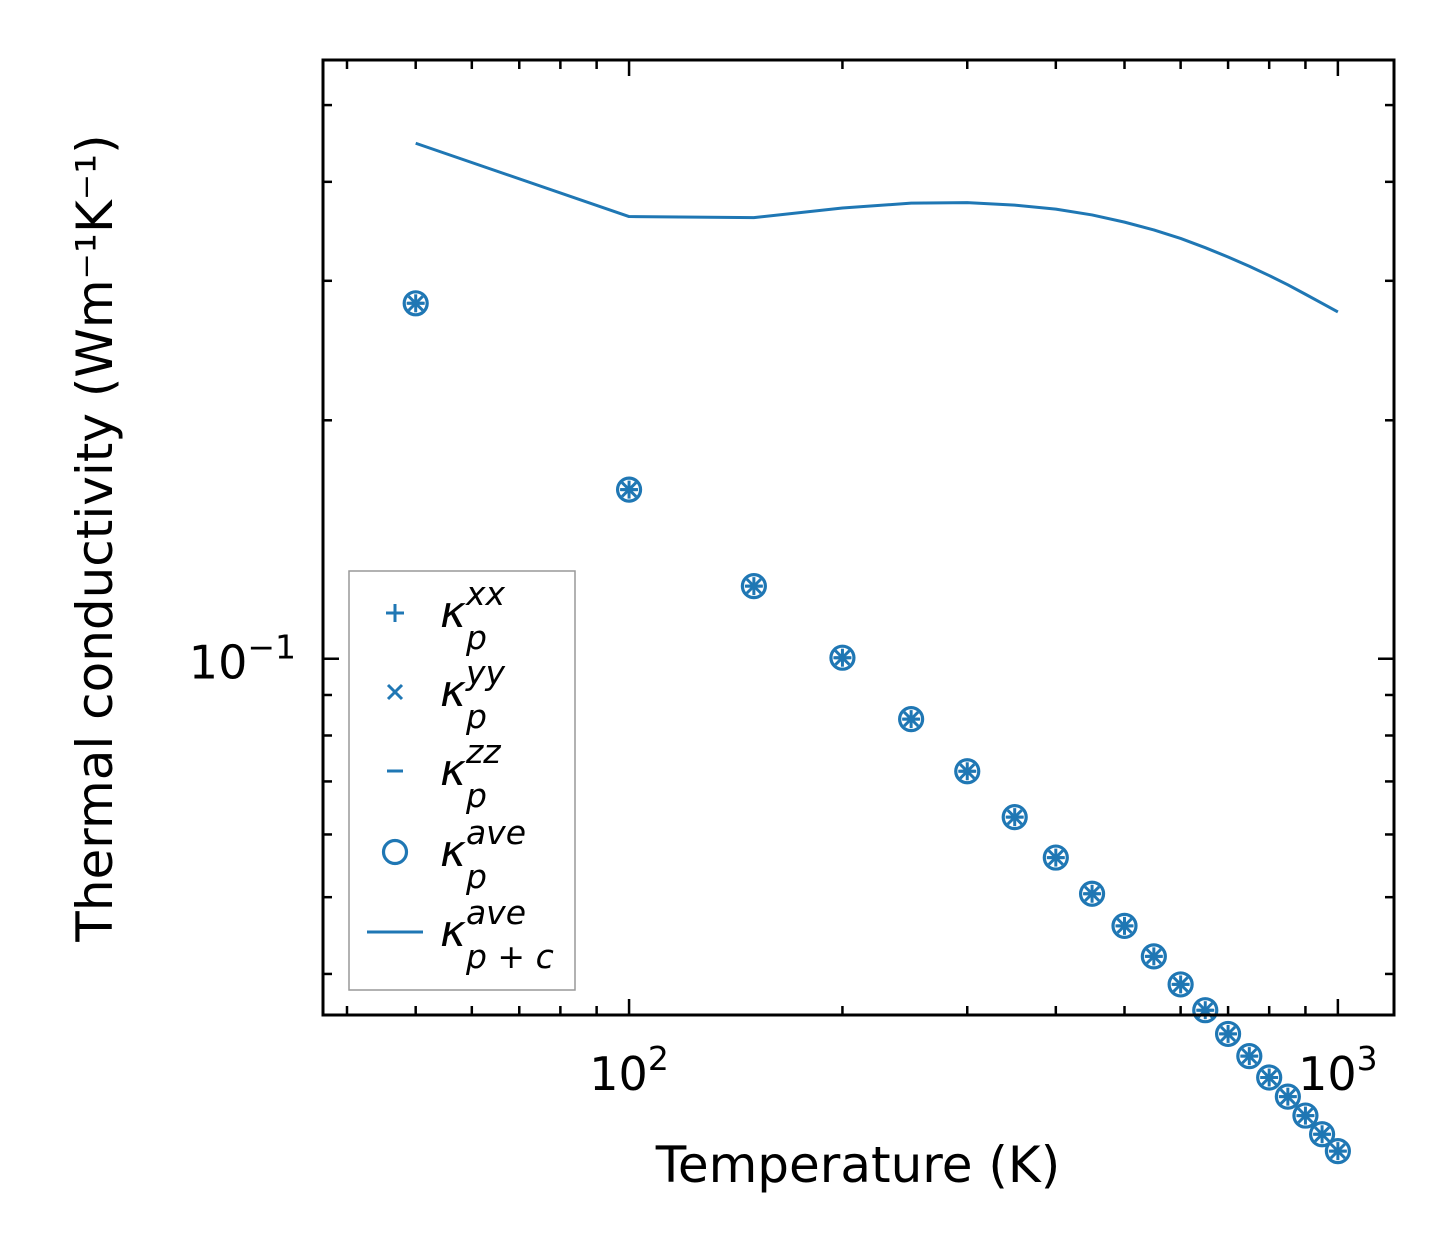 The width and height of the screenshot is (1454, 1254). What do you see at coordinates (497, 934) in the screenshot?
I see `legend-label-line: κave p + c` at bounding box center [497, 934].